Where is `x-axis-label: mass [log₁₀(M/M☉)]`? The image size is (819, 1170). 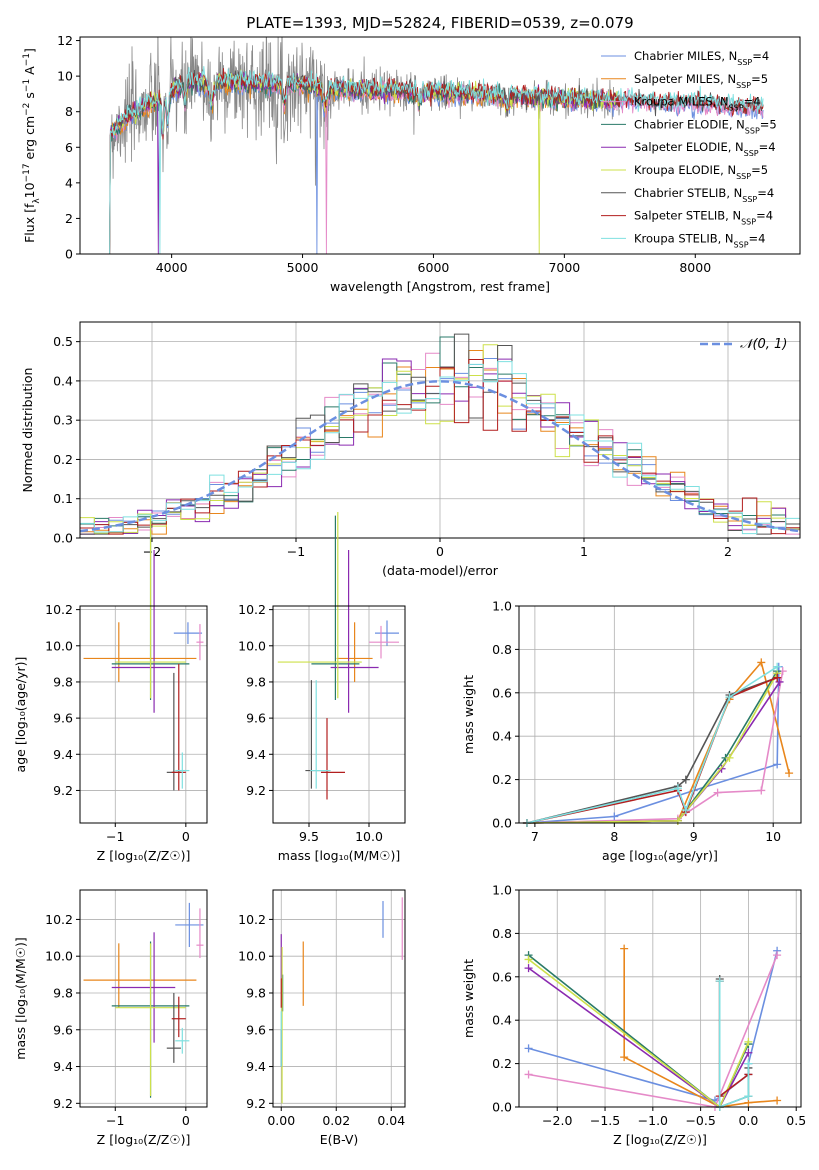 x-axis-label: mass [log₁₀(M/M☉)] is located at coordinates (339, 855).